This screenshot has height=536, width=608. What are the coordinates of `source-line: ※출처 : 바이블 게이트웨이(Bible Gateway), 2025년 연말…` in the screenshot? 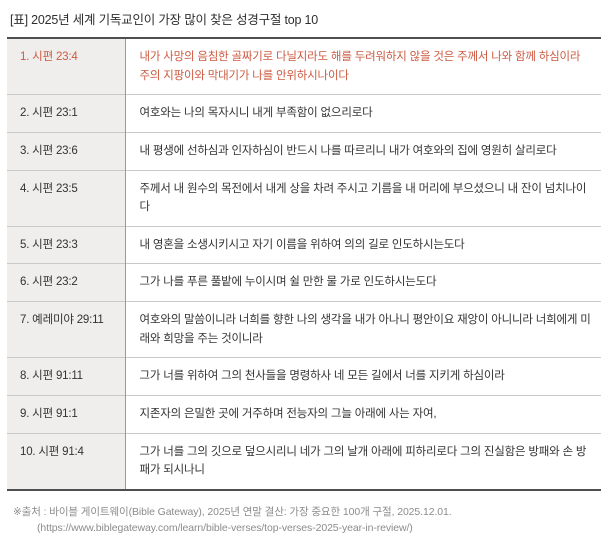 It's located at (232, 511).